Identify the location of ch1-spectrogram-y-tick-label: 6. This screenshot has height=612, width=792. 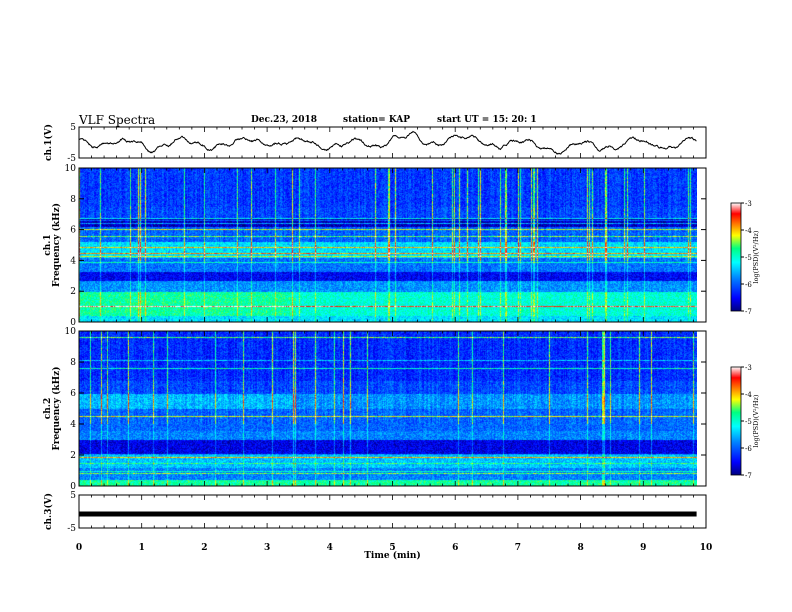
(73, 231).